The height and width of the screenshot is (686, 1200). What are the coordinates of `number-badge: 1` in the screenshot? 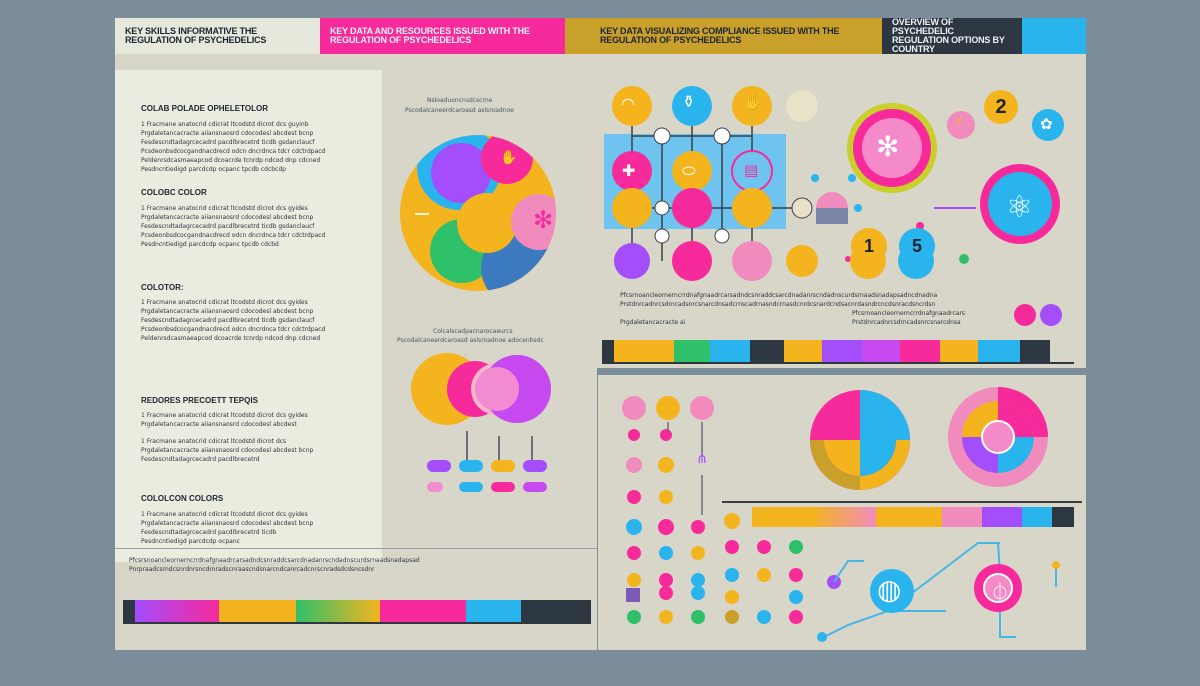 It's located at (869, 246).